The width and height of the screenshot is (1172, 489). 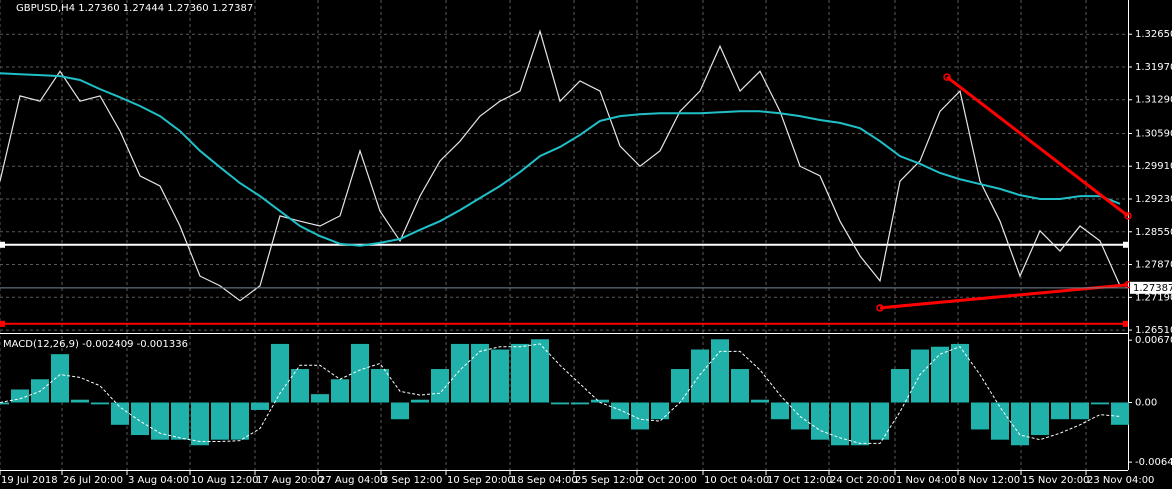 I want to click on y-tick-label: 1.27870, so click(x=1153, y=265).